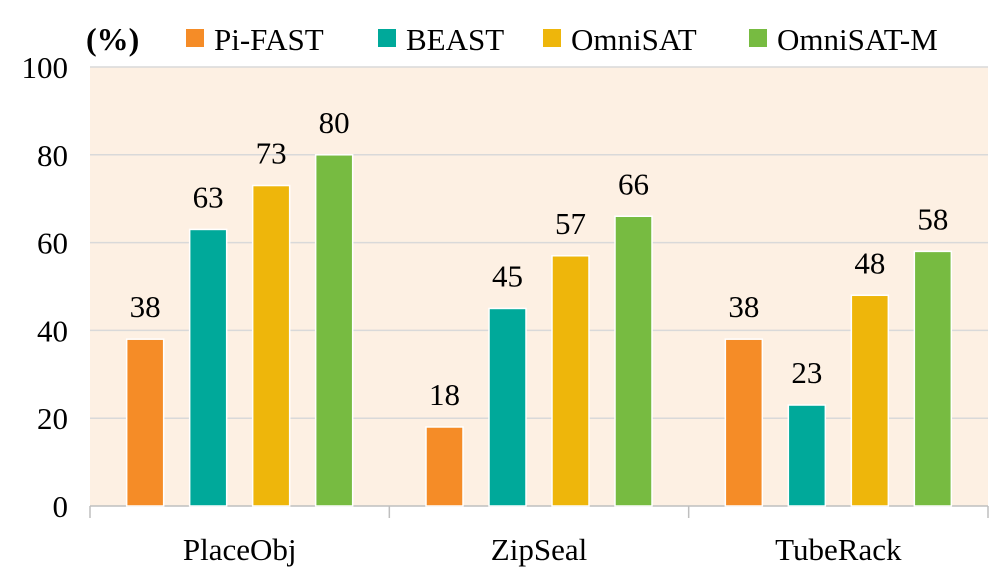  Describe the element at coordinates (838, 549) in the screenshot. I see `x-tick-label: TubeRack` at that location.